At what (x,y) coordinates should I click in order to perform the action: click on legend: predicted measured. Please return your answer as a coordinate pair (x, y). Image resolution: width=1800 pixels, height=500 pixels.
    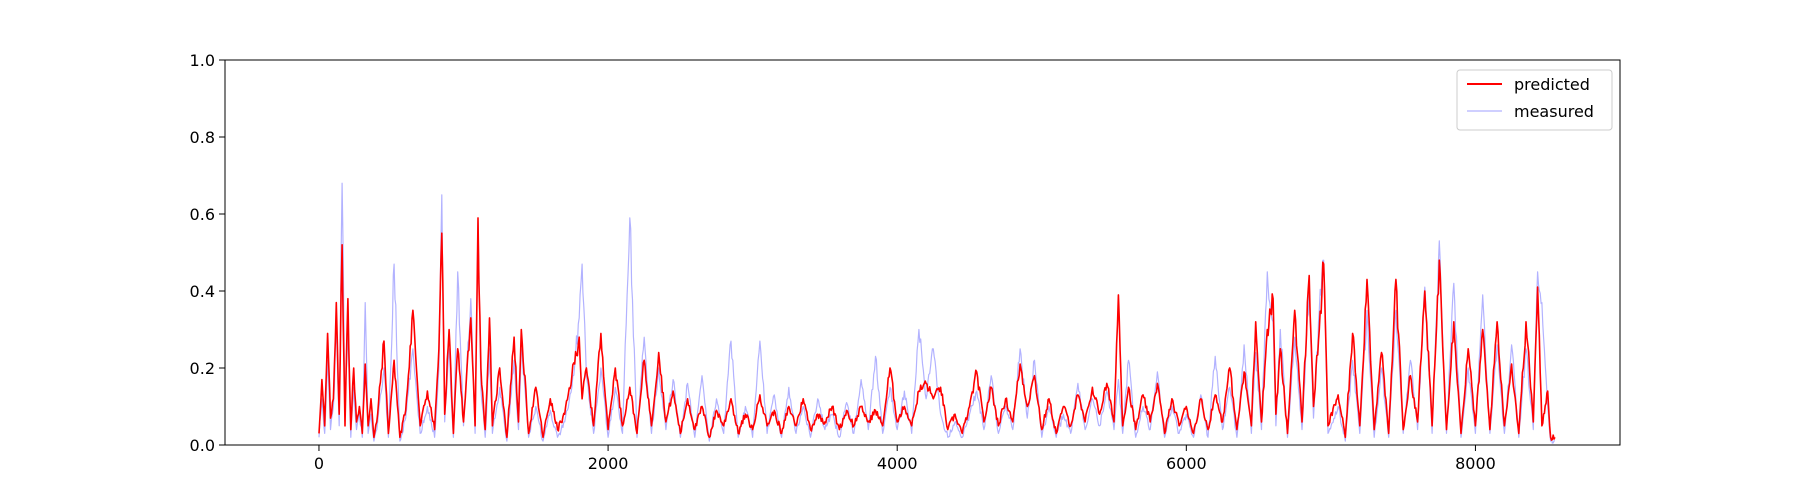
    Looking at the image, I should click on (1534, 100).